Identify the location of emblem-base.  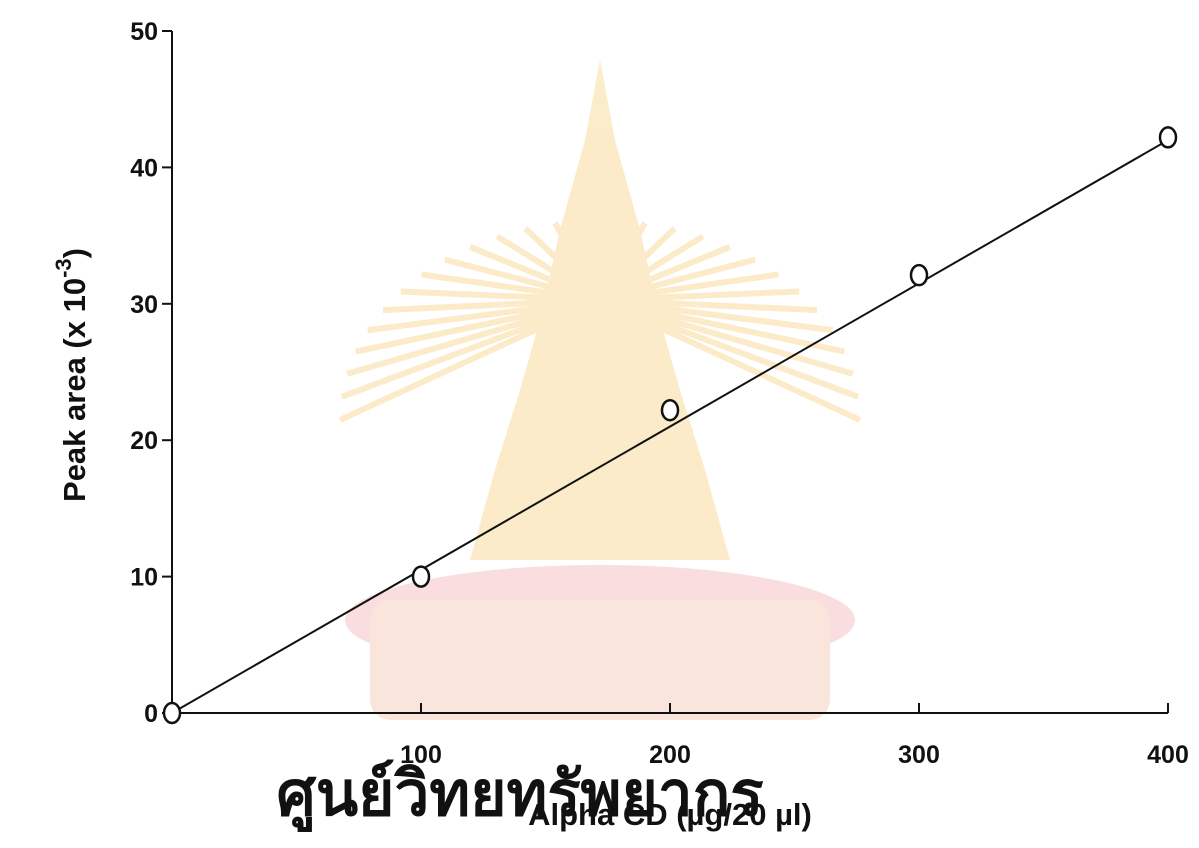
(600, 620).